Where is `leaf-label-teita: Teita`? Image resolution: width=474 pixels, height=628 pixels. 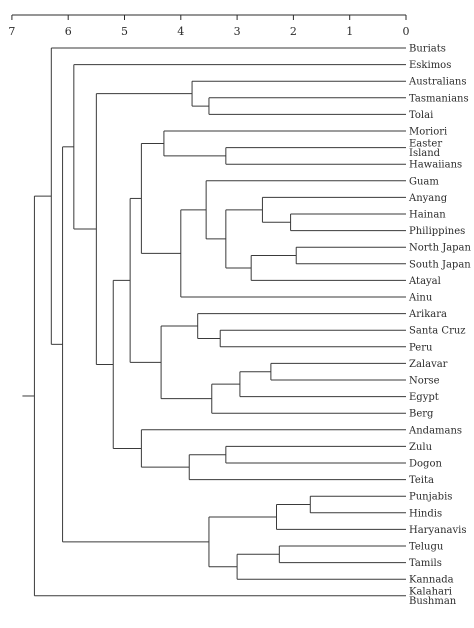 leaf-label-teita: Teita is located at coordinates (421, 480).